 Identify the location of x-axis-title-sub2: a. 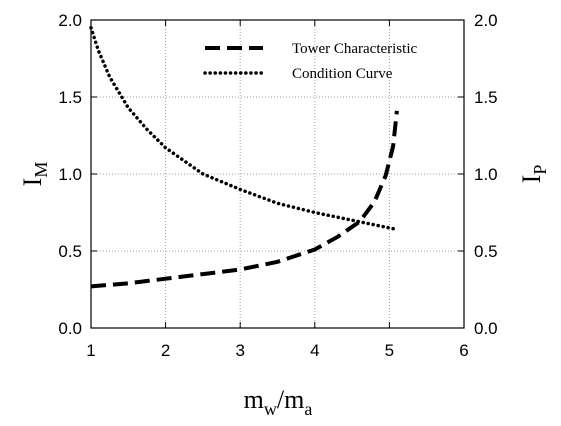
(308, 409).